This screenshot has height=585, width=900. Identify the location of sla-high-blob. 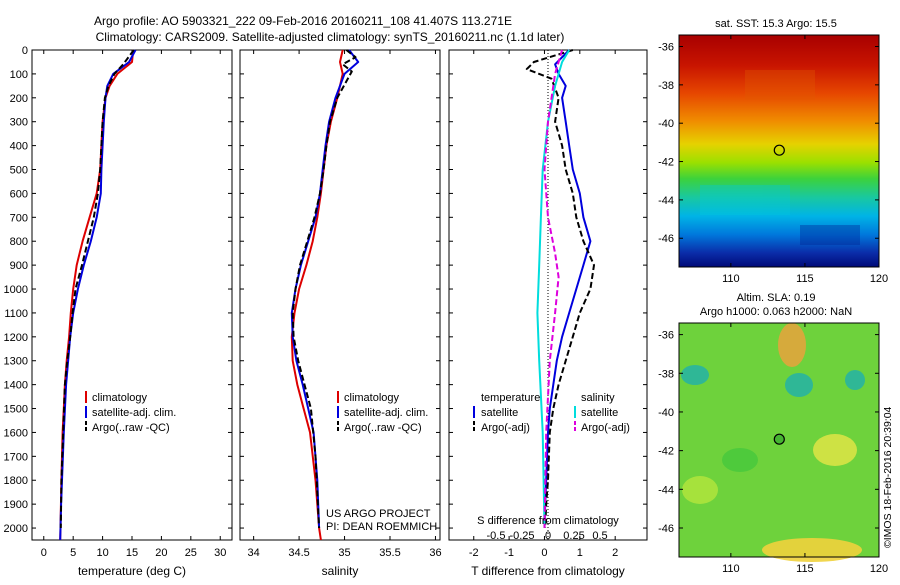
(835, 450).